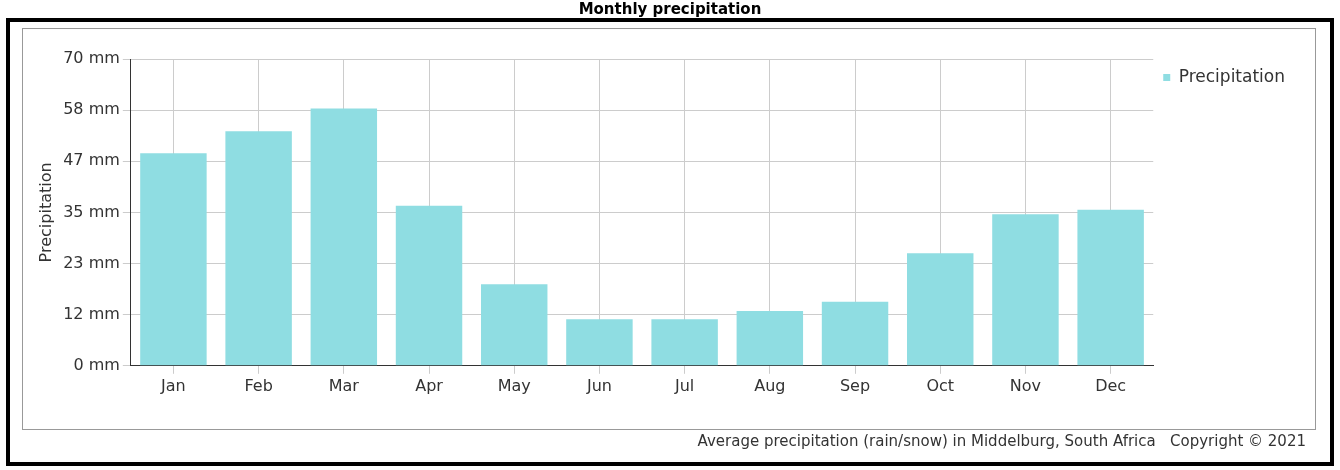  What do you see at coordinates (1111, 385) in the screenshot?
I see `x-tick-label: Dec` at bounding box center [1111, 385].